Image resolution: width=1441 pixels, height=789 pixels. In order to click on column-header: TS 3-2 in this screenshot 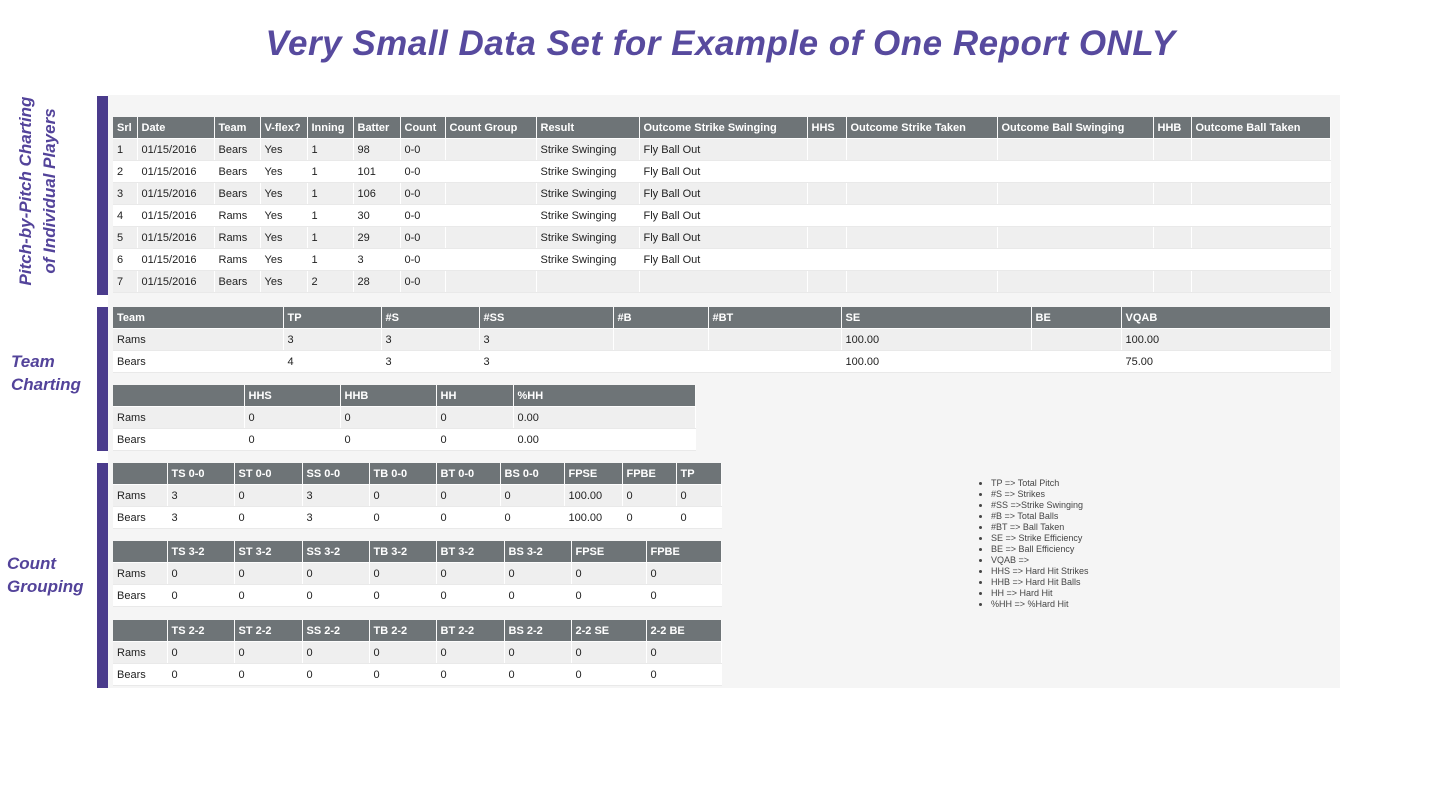, I will do `click(201, 552)`.